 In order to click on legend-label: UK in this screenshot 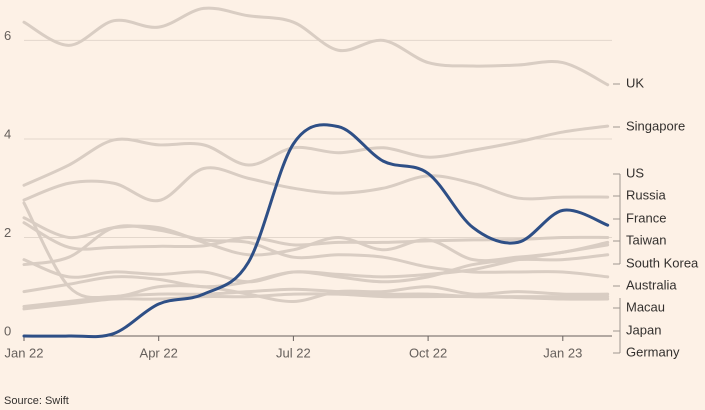, I will do `click(635, 82)`.